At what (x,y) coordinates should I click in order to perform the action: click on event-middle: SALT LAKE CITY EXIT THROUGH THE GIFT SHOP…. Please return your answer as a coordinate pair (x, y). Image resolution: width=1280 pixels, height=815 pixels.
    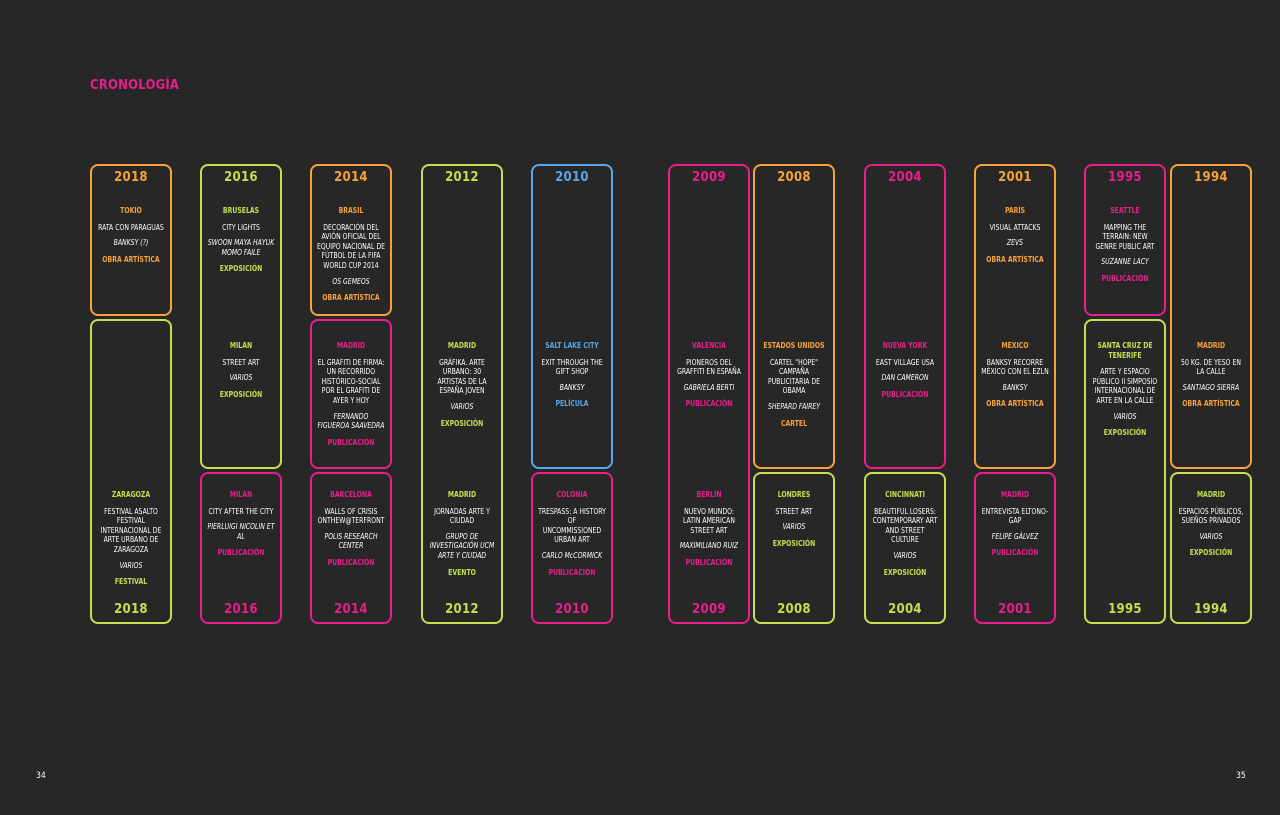
    Looking at the image, I should click on (572, 375).